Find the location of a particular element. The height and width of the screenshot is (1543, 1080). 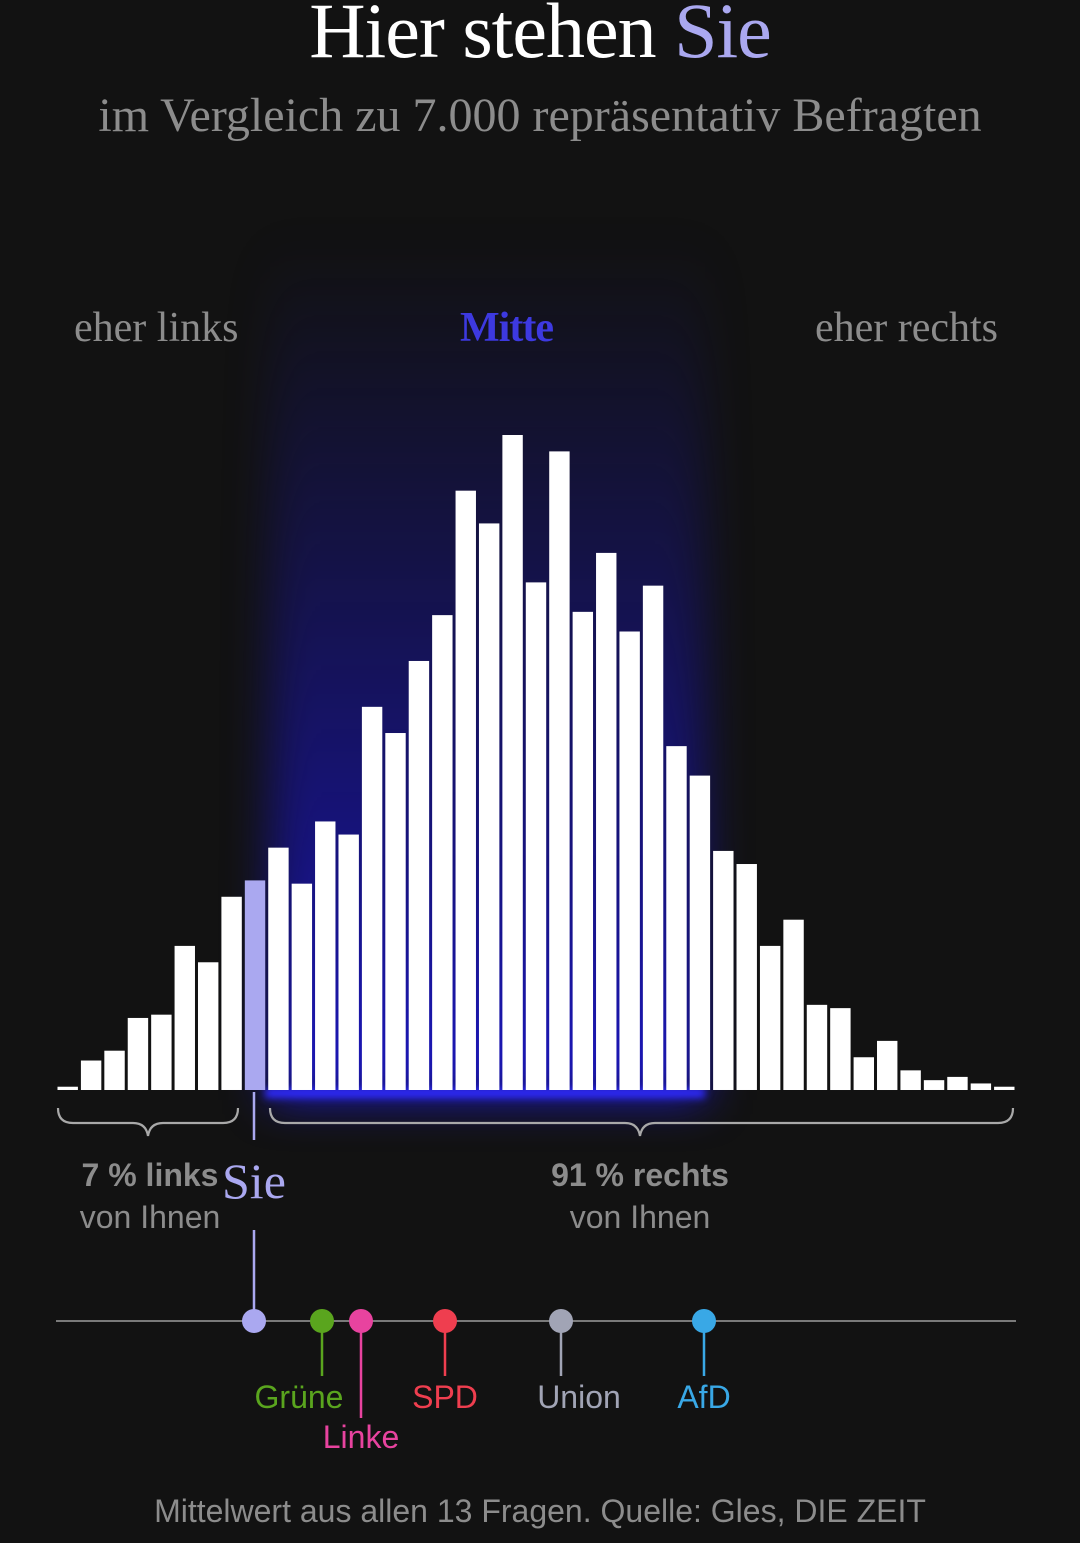

party-label: Linke is located at coordinates (361, 1437).